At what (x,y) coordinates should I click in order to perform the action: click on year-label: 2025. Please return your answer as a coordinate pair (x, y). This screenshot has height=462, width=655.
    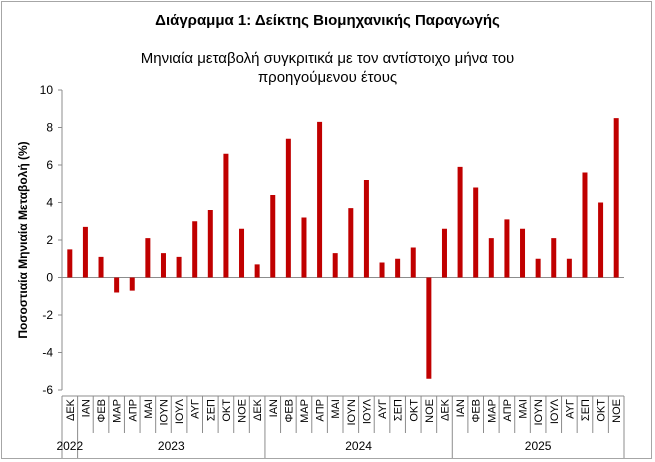
    Looking at the image, I should click on (538, 446).